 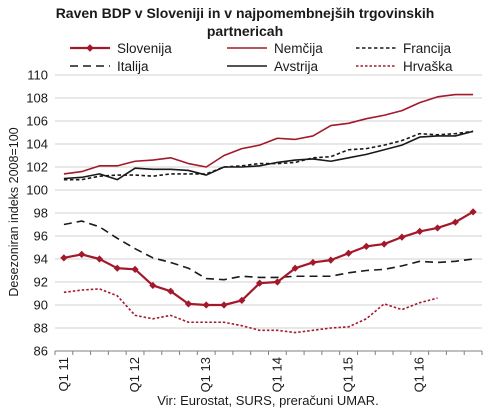 What do you see at coordinates (37, 190) in the screenshot?
I see `y-tick-label: 100` at bounding box center [37, 190].